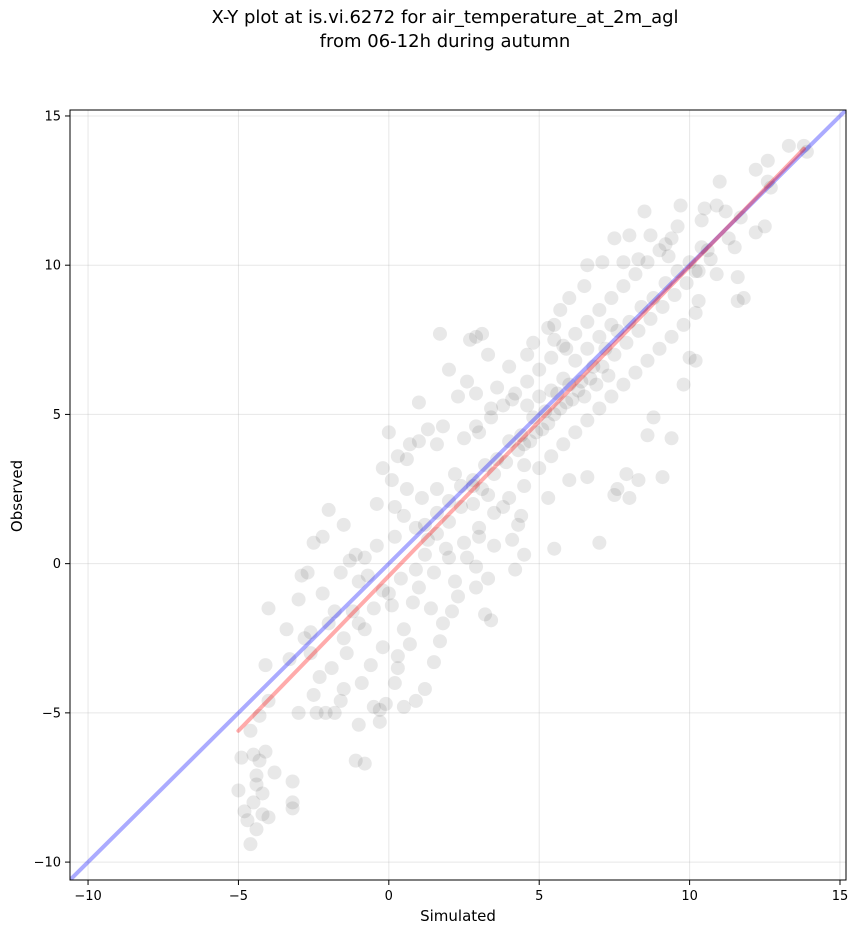  Describe the element at coordinates (17, 496) in the screenshot. I see `y-axis-label: Observed` at that location.